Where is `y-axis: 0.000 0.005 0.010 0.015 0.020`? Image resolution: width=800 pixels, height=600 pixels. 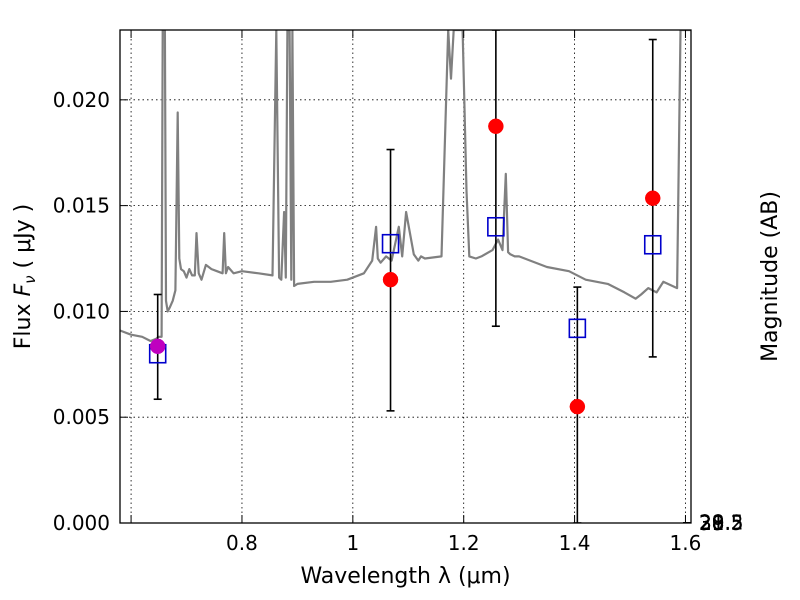
y-axis: 0.000 0.005 0.010 0.015 0.020 is located at coordinates (90, 311).